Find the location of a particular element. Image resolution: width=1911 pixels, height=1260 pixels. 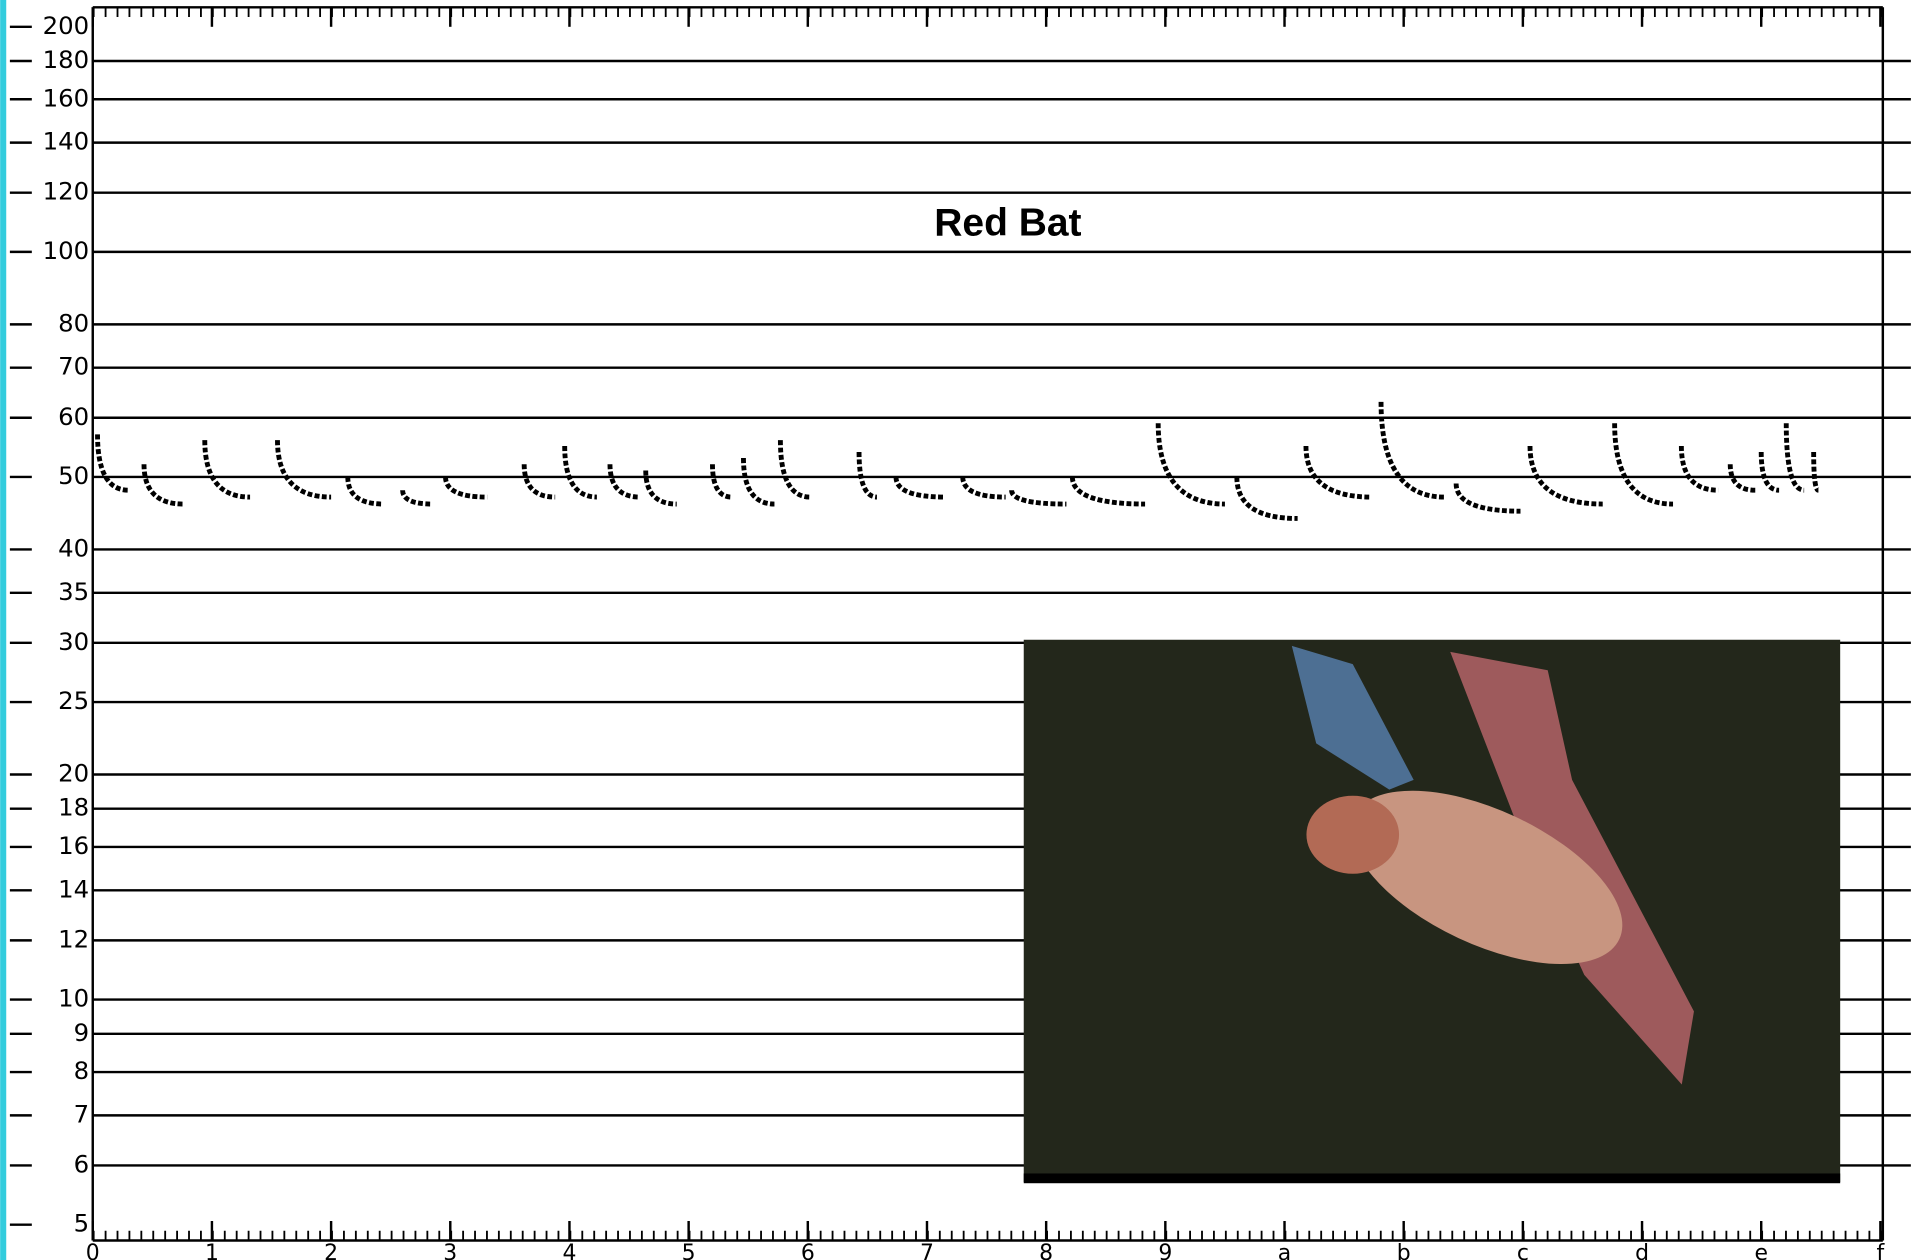

y-tick-label: 120 is located at coordinates (66, 191).